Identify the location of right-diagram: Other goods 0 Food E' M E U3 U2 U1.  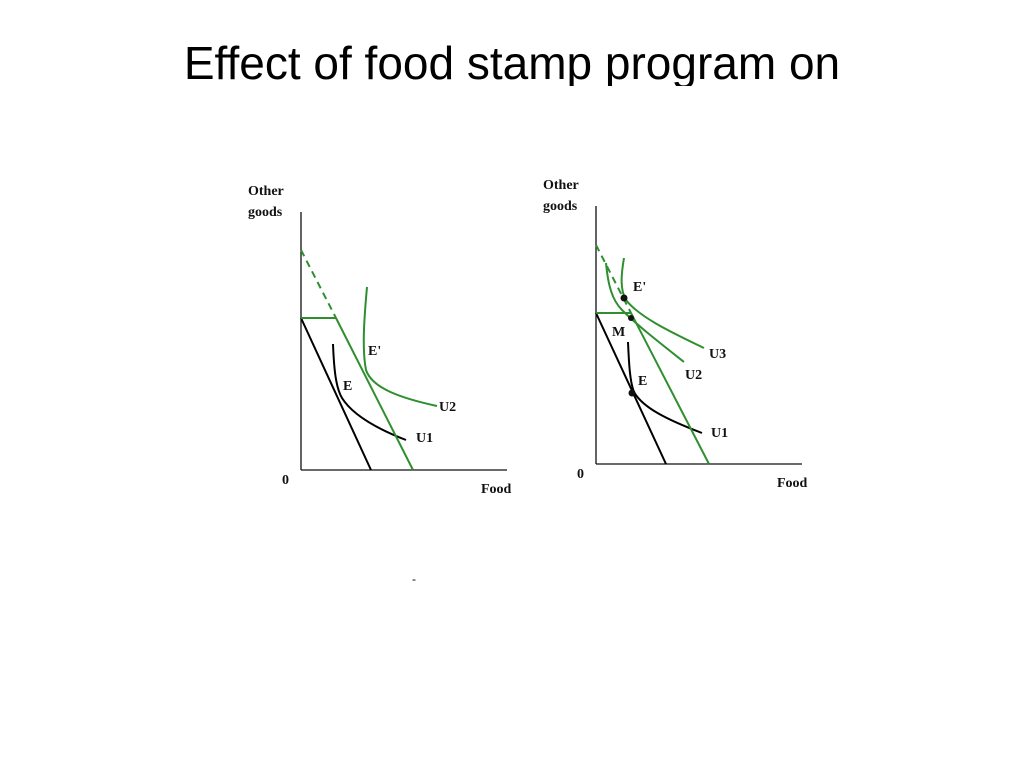
(675, 334).